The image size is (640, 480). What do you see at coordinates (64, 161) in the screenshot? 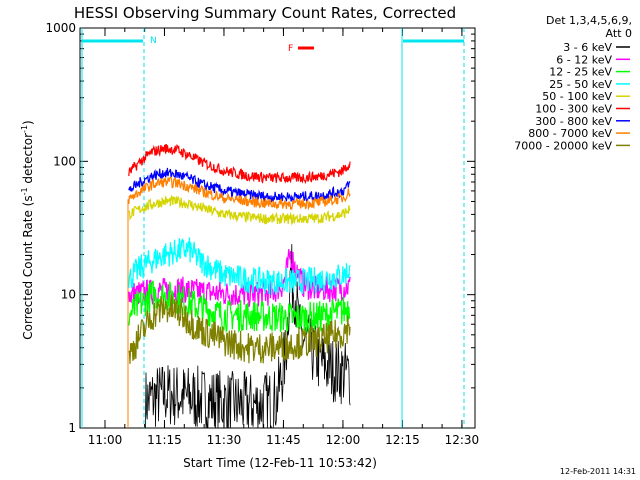
I see `y-tick-label: 100` at bounding box center [64, 161].